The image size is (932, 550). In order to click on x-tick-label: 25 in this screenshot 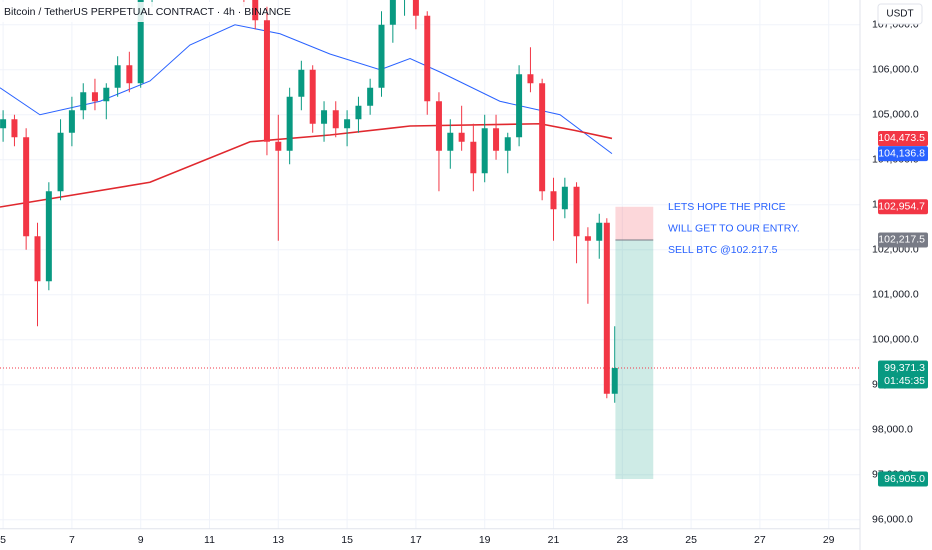, I will do `click(691, 540)`.